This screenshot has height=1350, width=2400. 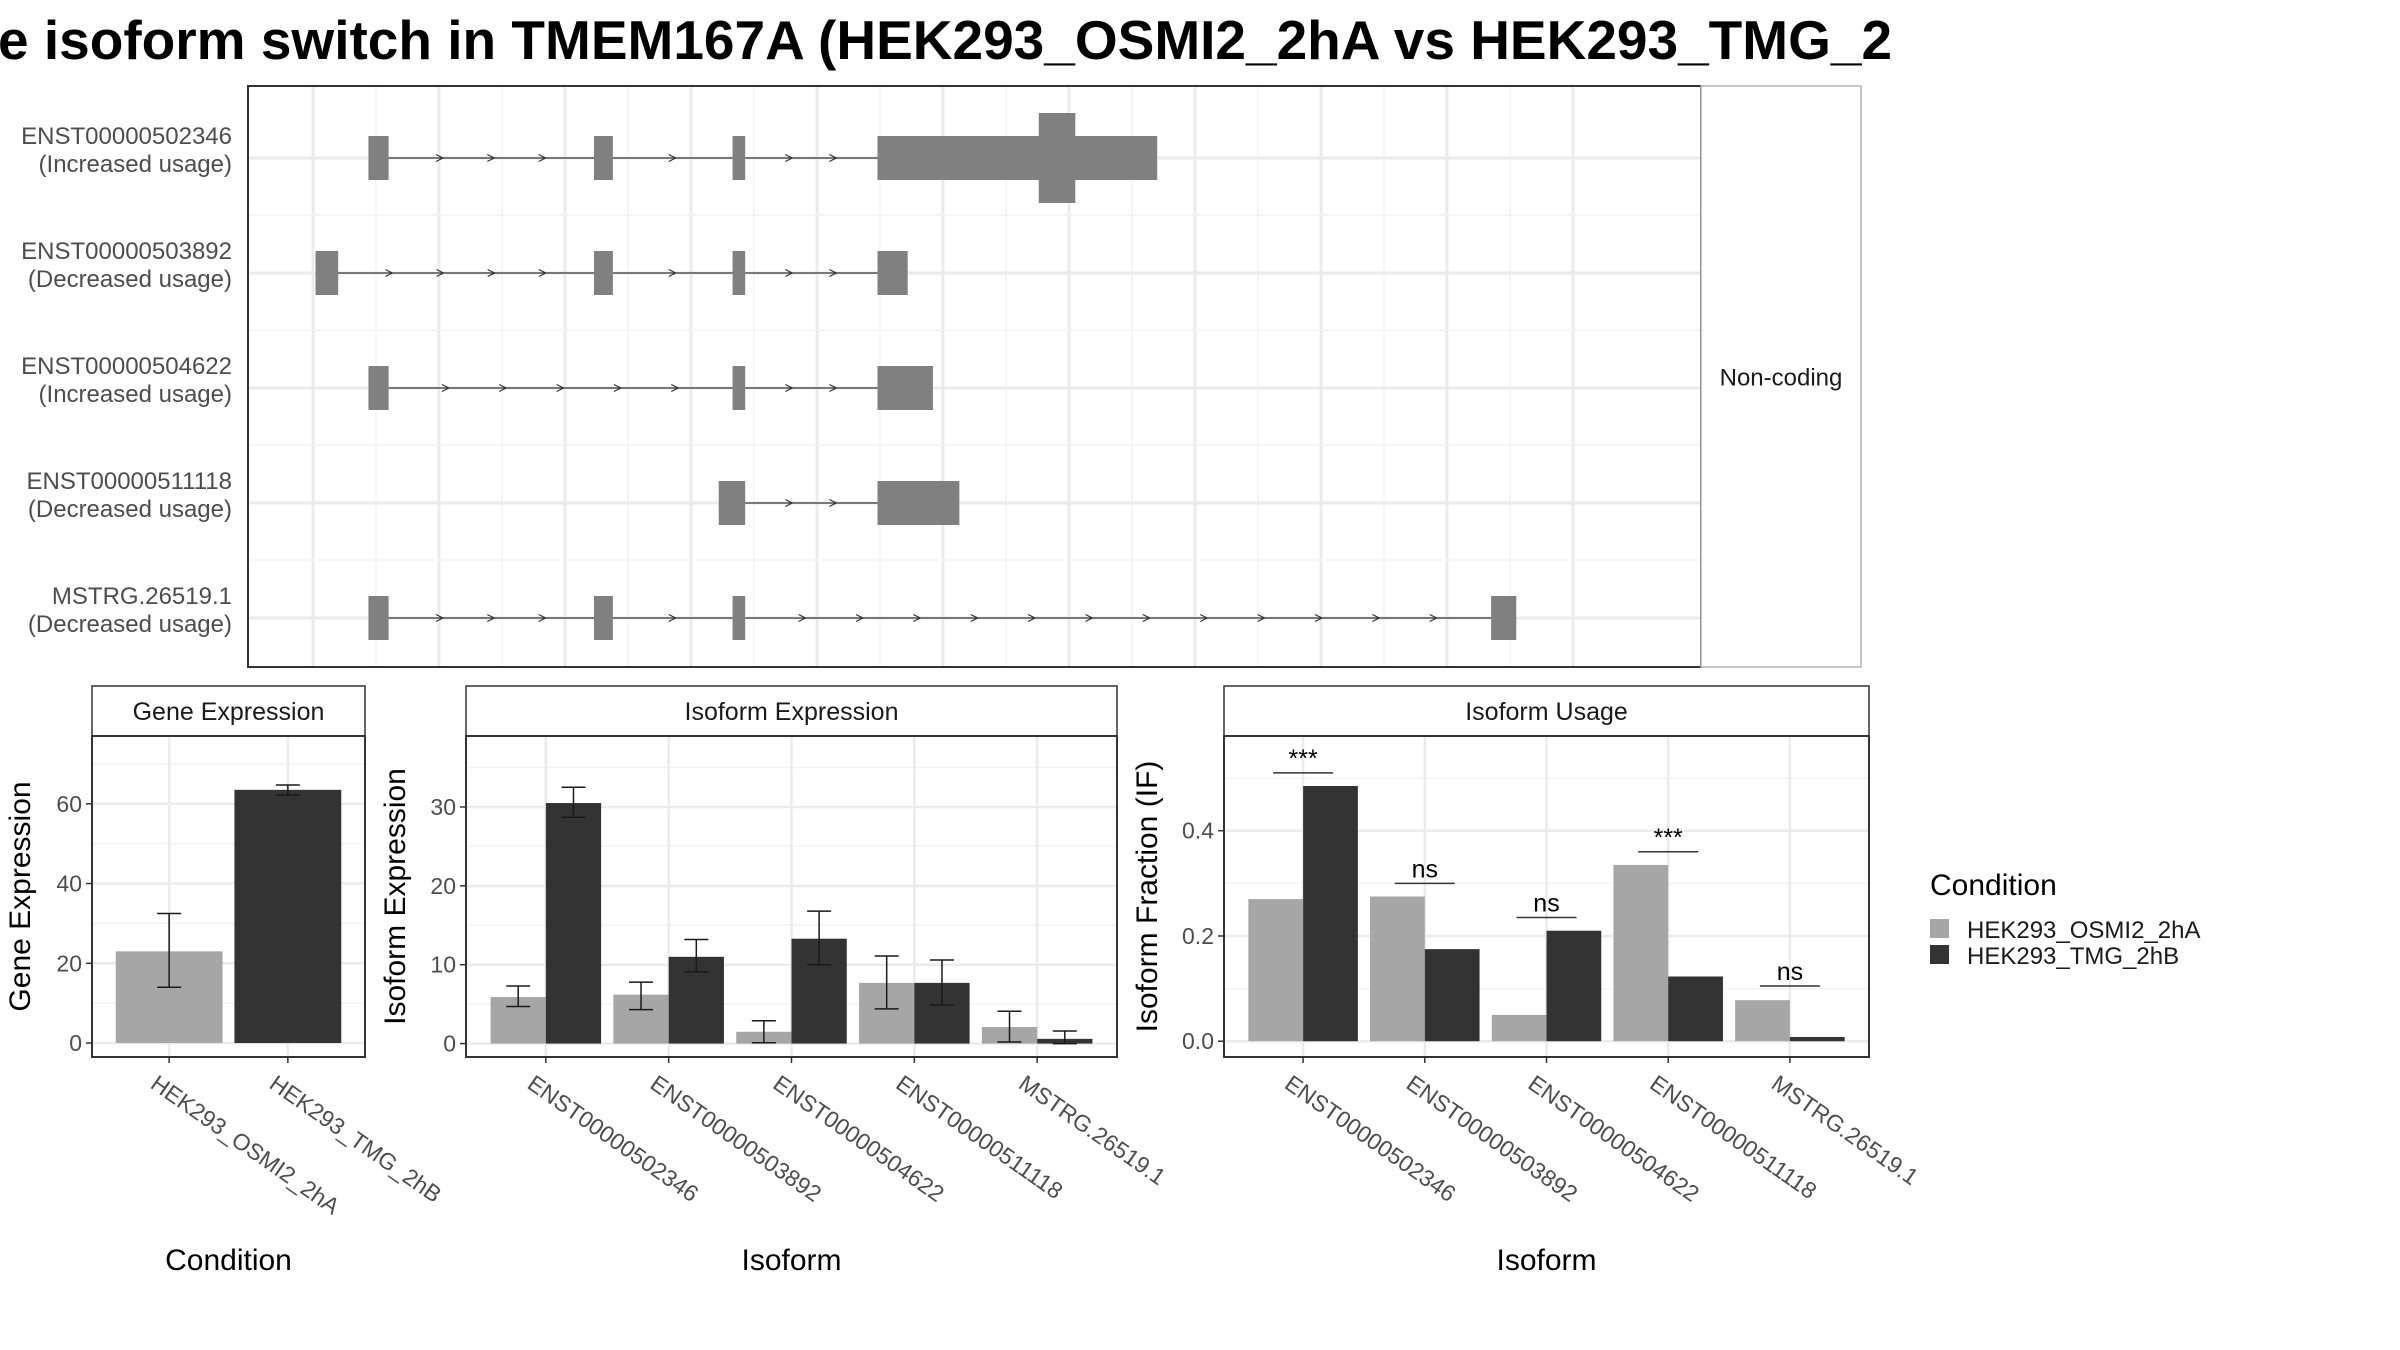 I want to click on y-tick-label: 60, so click(x=69, y=804).